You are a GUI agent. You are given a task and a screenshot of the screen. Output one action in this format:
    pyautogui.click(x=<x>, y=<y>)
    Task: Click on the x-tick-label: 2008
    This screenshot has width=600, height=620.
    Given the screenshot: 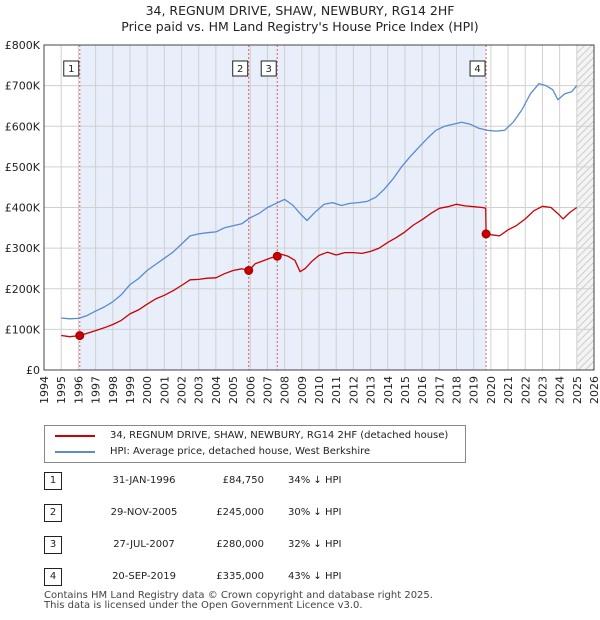 What is the action you would take?
    pyautogui.click(x=285, y=390)
    